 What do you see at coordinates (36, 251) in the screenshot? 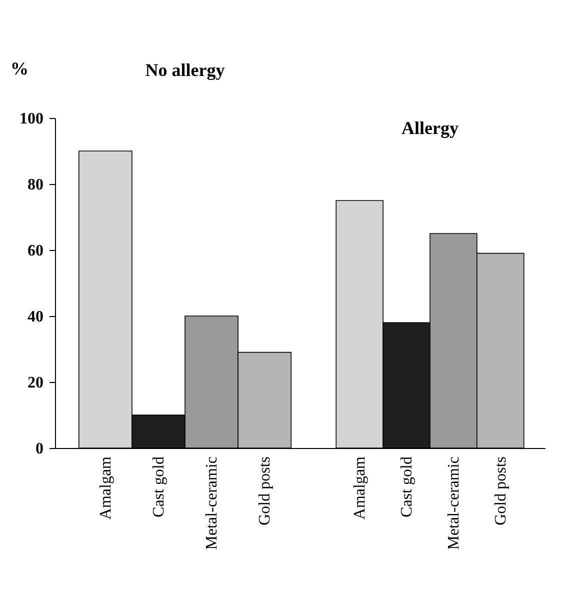
I see `y-tick-label: 60` at bounding box center [36, 251].